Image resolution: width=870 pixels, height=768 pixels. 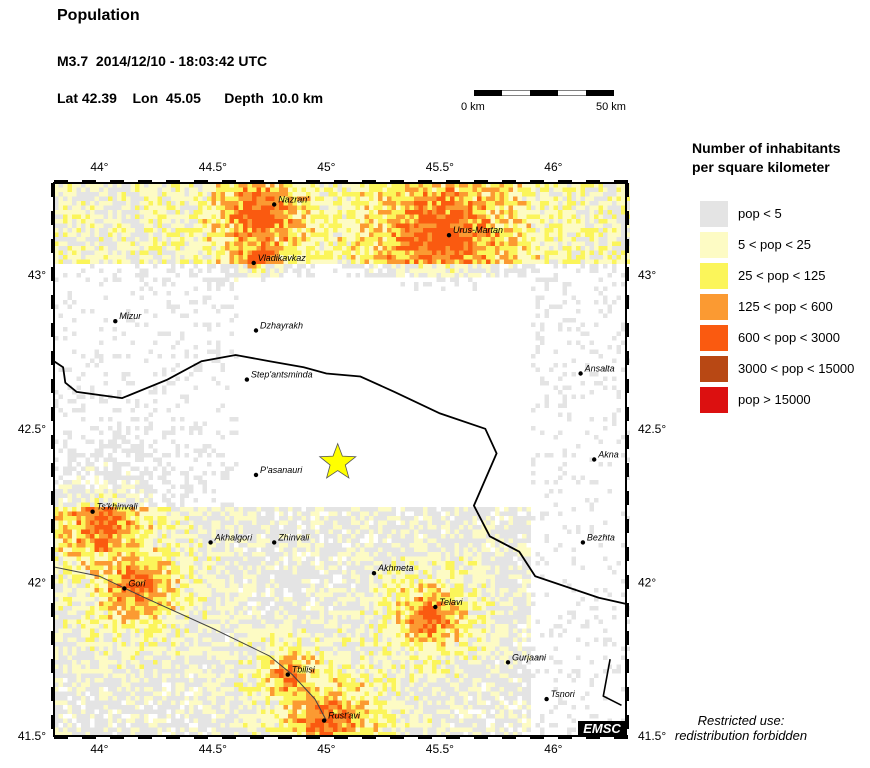 What do you see at coordinates (761, 167) in the screenshot?
I see `legend-title-line2: per square kilometer` at bounding box center [761, 167].